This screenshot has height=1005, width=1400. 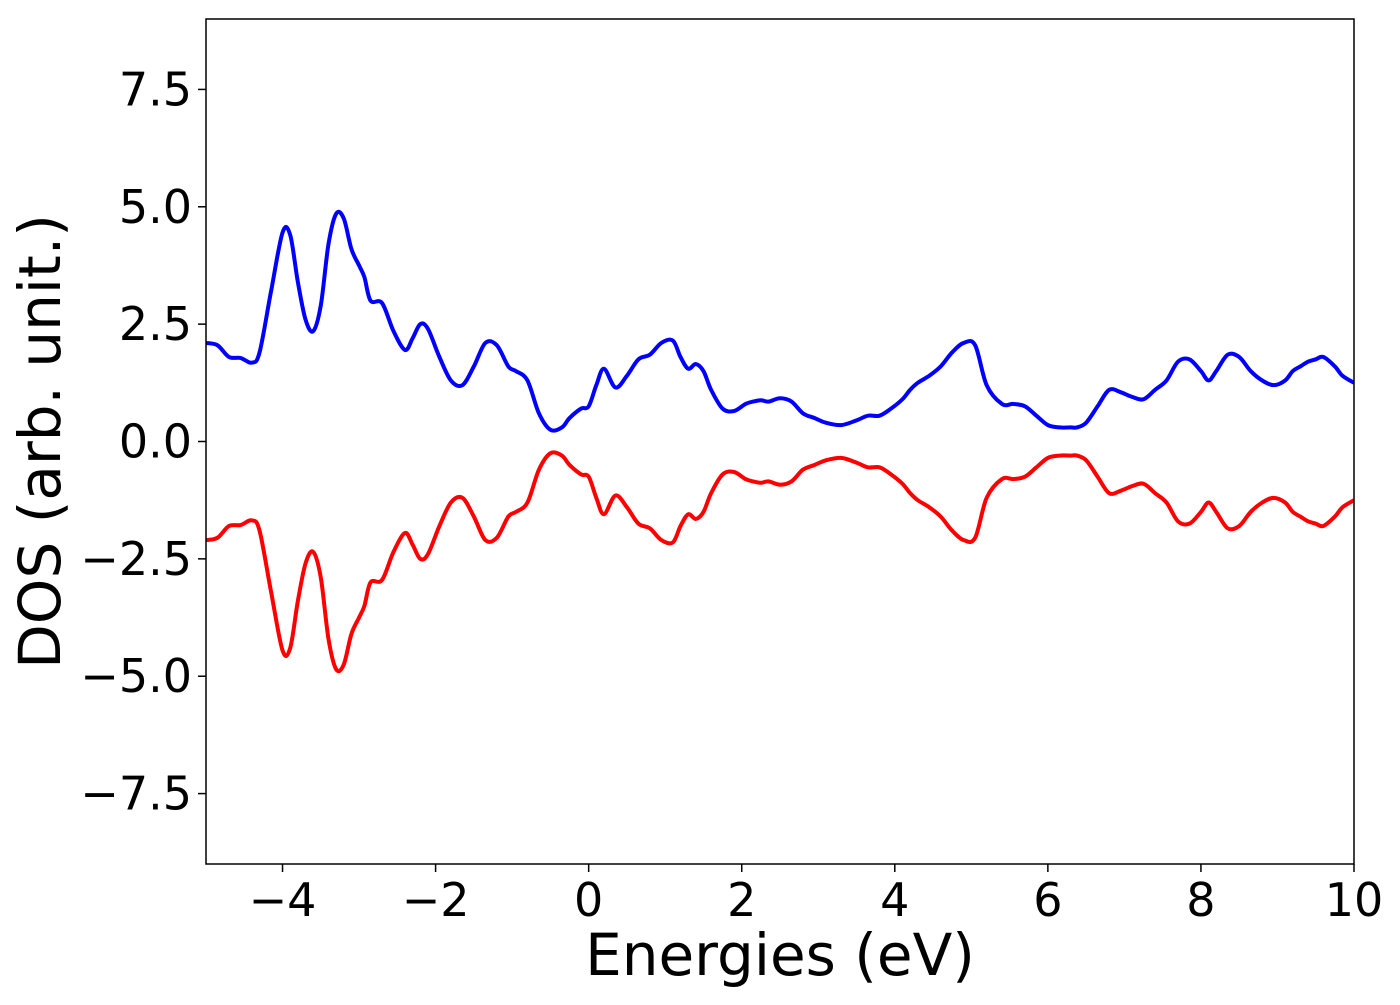 What do you see at coordinates (588, 900) in the screenshot?
I see `x-tick-label: 0` at bounding box center [588, 900].